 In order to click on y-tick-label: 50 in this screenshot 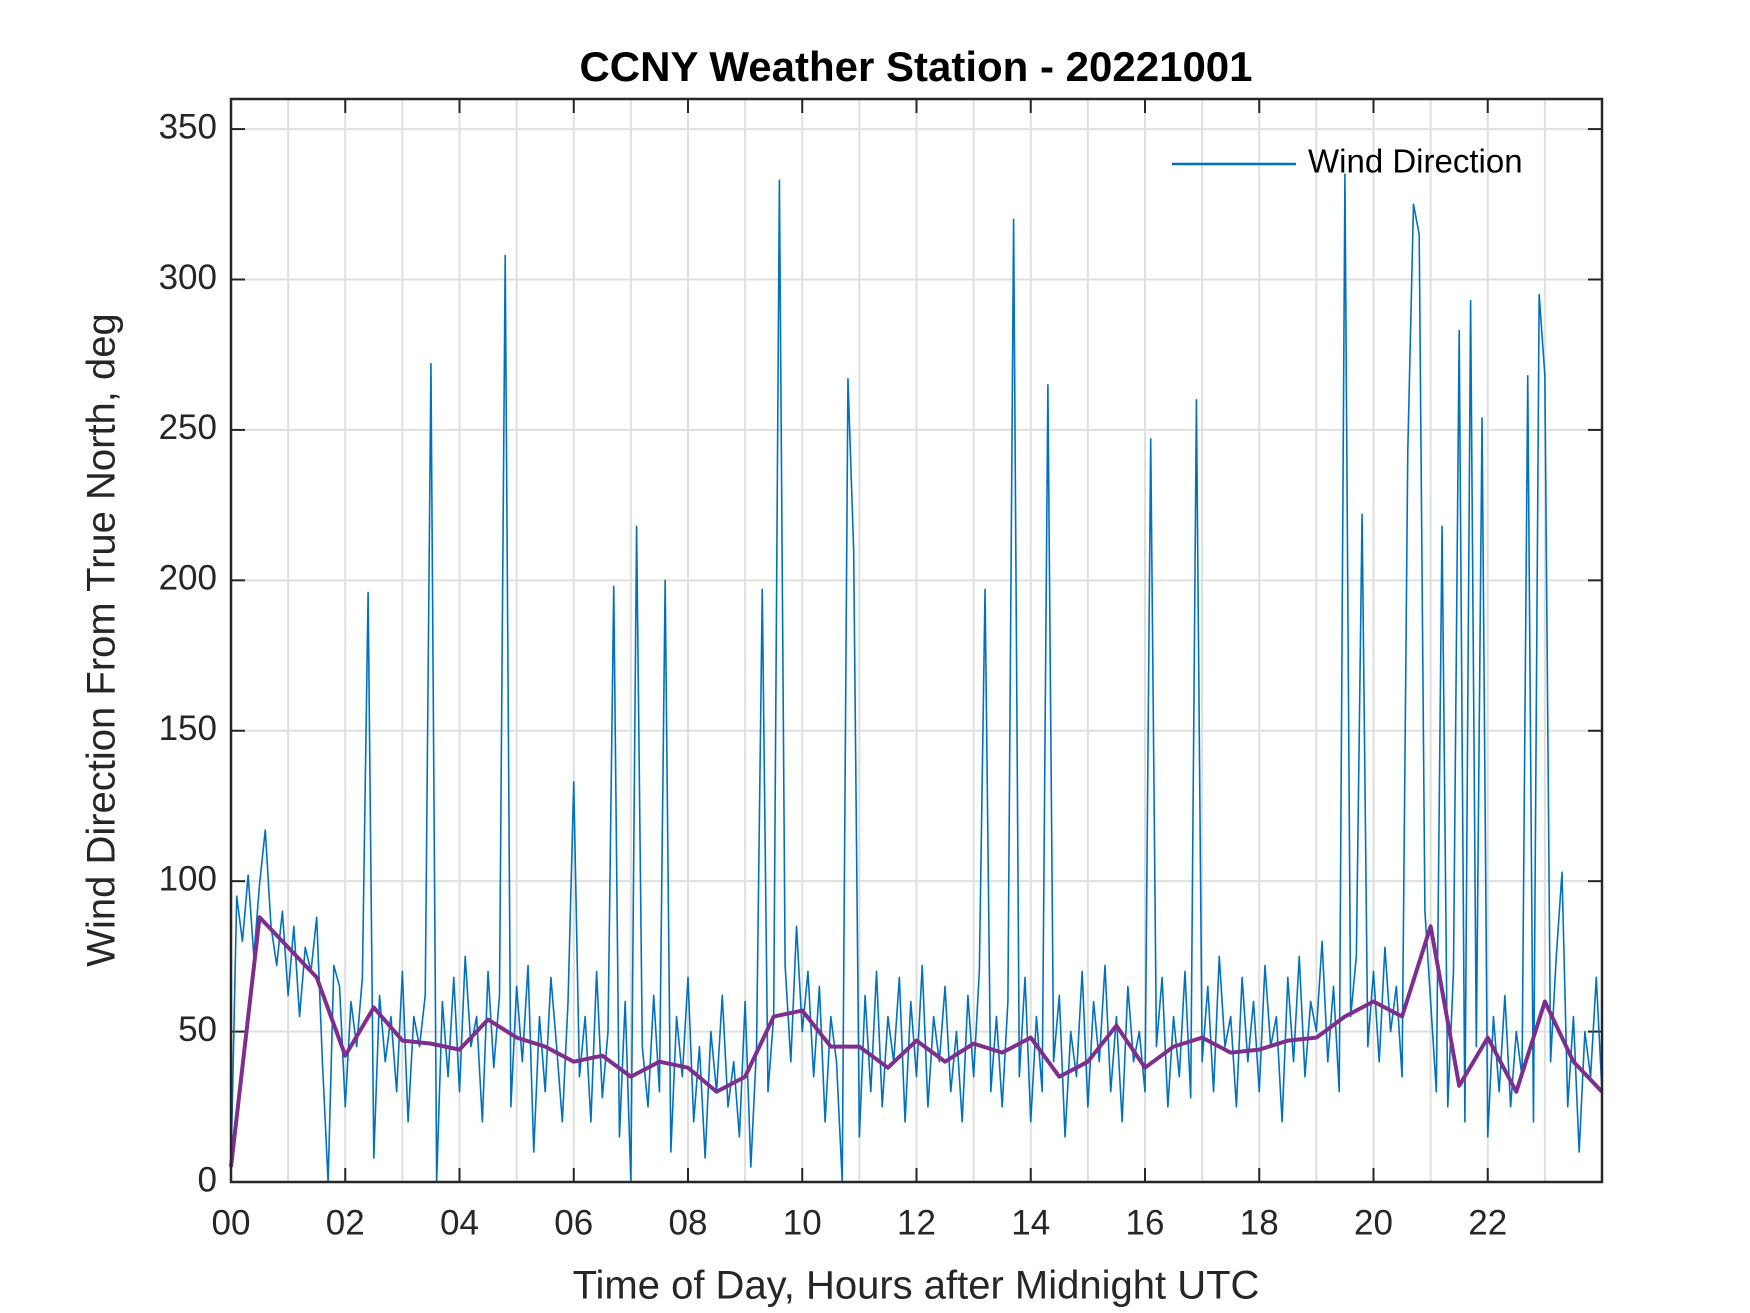, I will do `click(197, 1029)`.